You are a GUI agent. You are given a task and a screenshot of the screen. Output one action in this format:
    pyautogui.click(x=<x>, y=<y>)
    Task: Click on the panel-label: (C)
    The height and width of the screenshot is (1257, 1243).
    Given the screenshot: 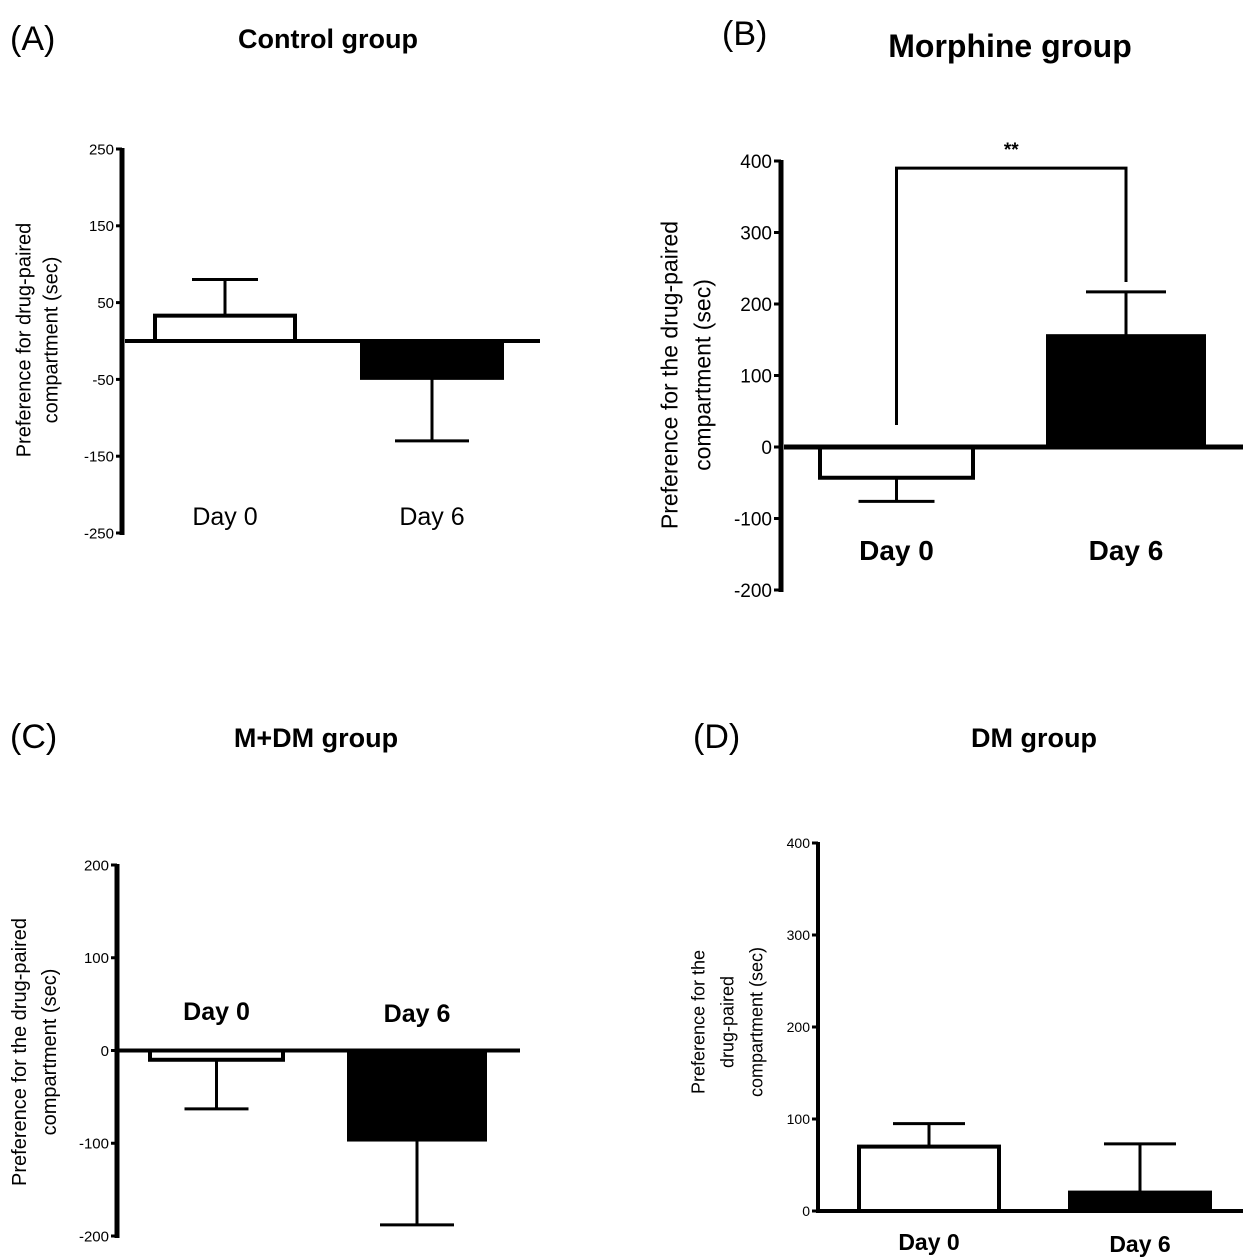 What is the action you would take?
    pyautogui.click(x=33, y=737)
    